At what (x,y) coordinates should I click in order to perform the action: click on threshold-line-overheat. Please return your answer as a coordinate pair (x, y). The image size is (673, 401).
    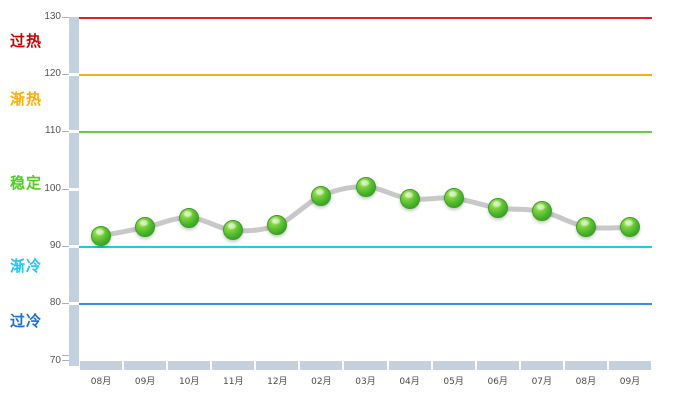
    Looking at the image, I should click on (365, 18).